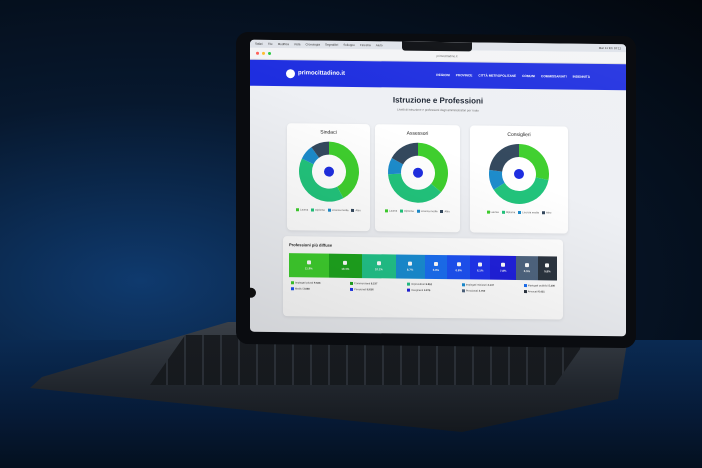 The height and width of the screenshot is (468, 702). Describe the element at coordinates (283, 44) in the screenshot. I see `menu-item: Modifica` at that location.